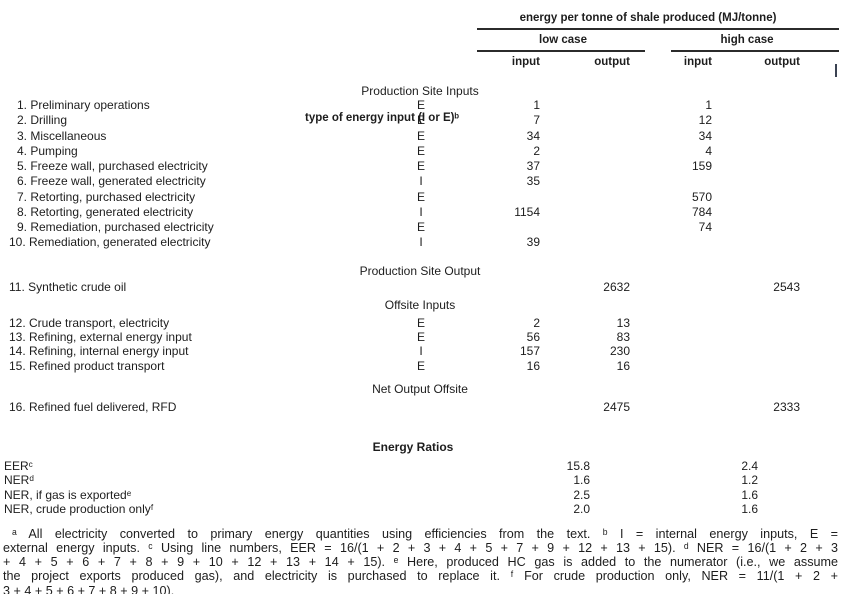  What do you see at coordinates (563, 40) in the screenshot?
I see `low-case-header: low case` at bounding box center [563, 40].